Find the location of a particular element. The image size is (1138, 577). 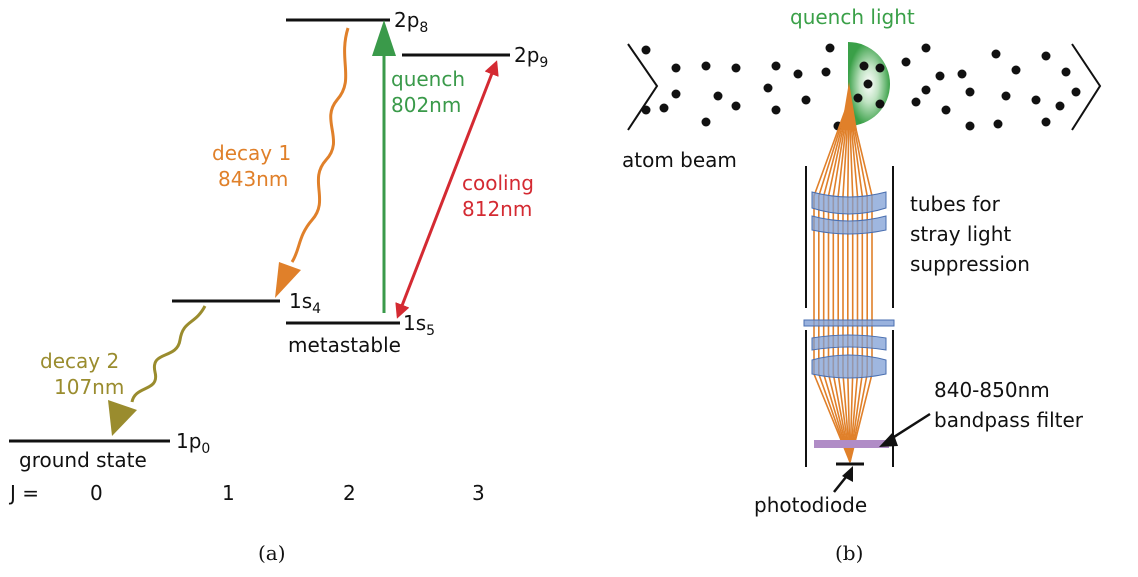

filter-label-line1: 840-850nm is located at coordinates (992, 390).